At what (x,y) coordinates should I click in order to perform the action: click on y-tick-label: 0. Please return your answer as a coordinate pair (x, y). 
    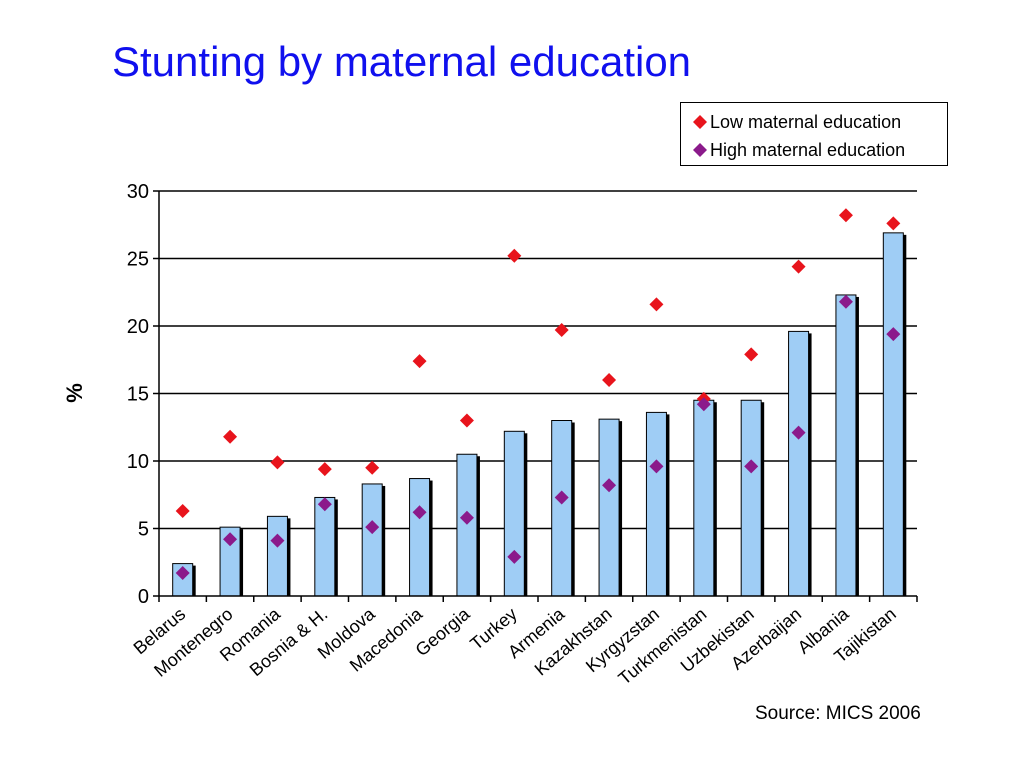
    Looking at the image, I should click on (143, 597).